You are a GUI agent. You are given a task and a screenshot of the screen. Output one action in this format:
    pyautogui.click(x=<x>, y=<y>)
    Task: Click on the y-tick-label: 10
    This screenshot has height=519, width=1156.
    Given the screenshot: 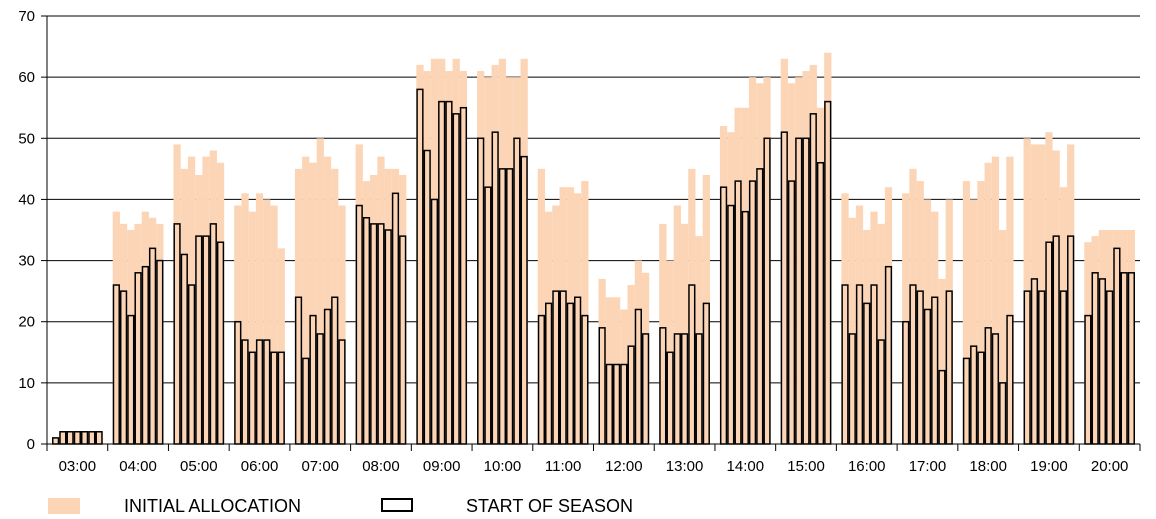 What is the action you would take?
    pyautogui.click(x=26, y=383)
    